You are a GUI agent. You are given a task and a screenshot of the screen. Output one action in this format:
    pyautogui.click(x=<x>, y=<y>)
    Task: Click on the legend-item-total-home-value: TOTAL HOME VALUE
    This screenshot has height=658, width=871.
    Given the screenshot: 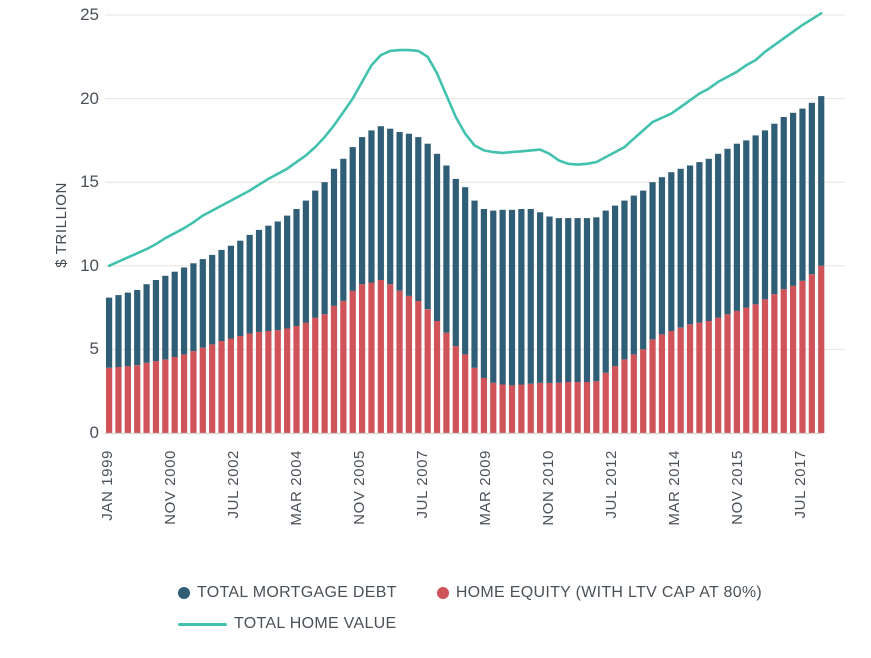 What is the action you would take?
    pyautogui.click(x=287, y=624)
    